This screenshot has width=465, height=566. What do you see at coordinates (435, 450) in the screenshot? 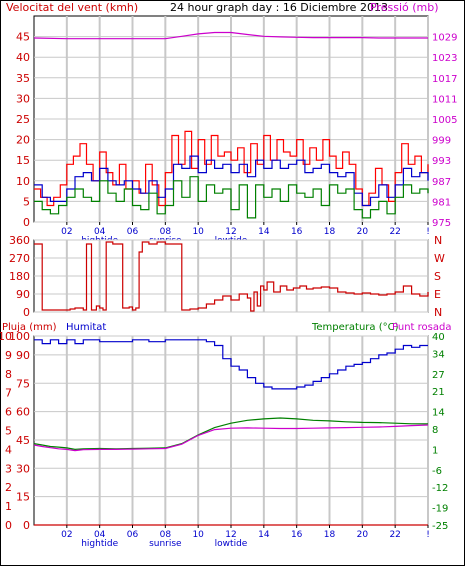
I see `temp-right-y-tick-label: 1` at bounding box center [435, 450].